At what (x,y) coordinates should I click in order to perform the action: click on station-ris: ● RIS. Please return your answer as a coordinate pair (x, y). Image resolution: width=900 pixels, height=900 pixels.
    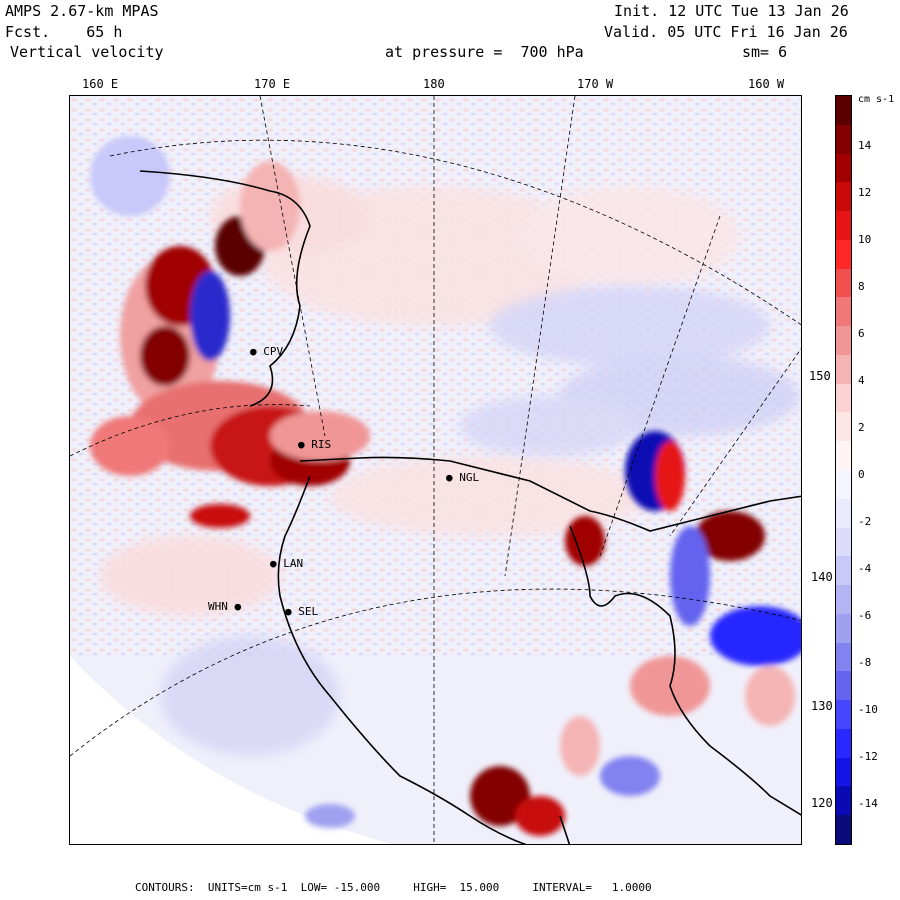
    Looking at the image, I should click on (315, 444).